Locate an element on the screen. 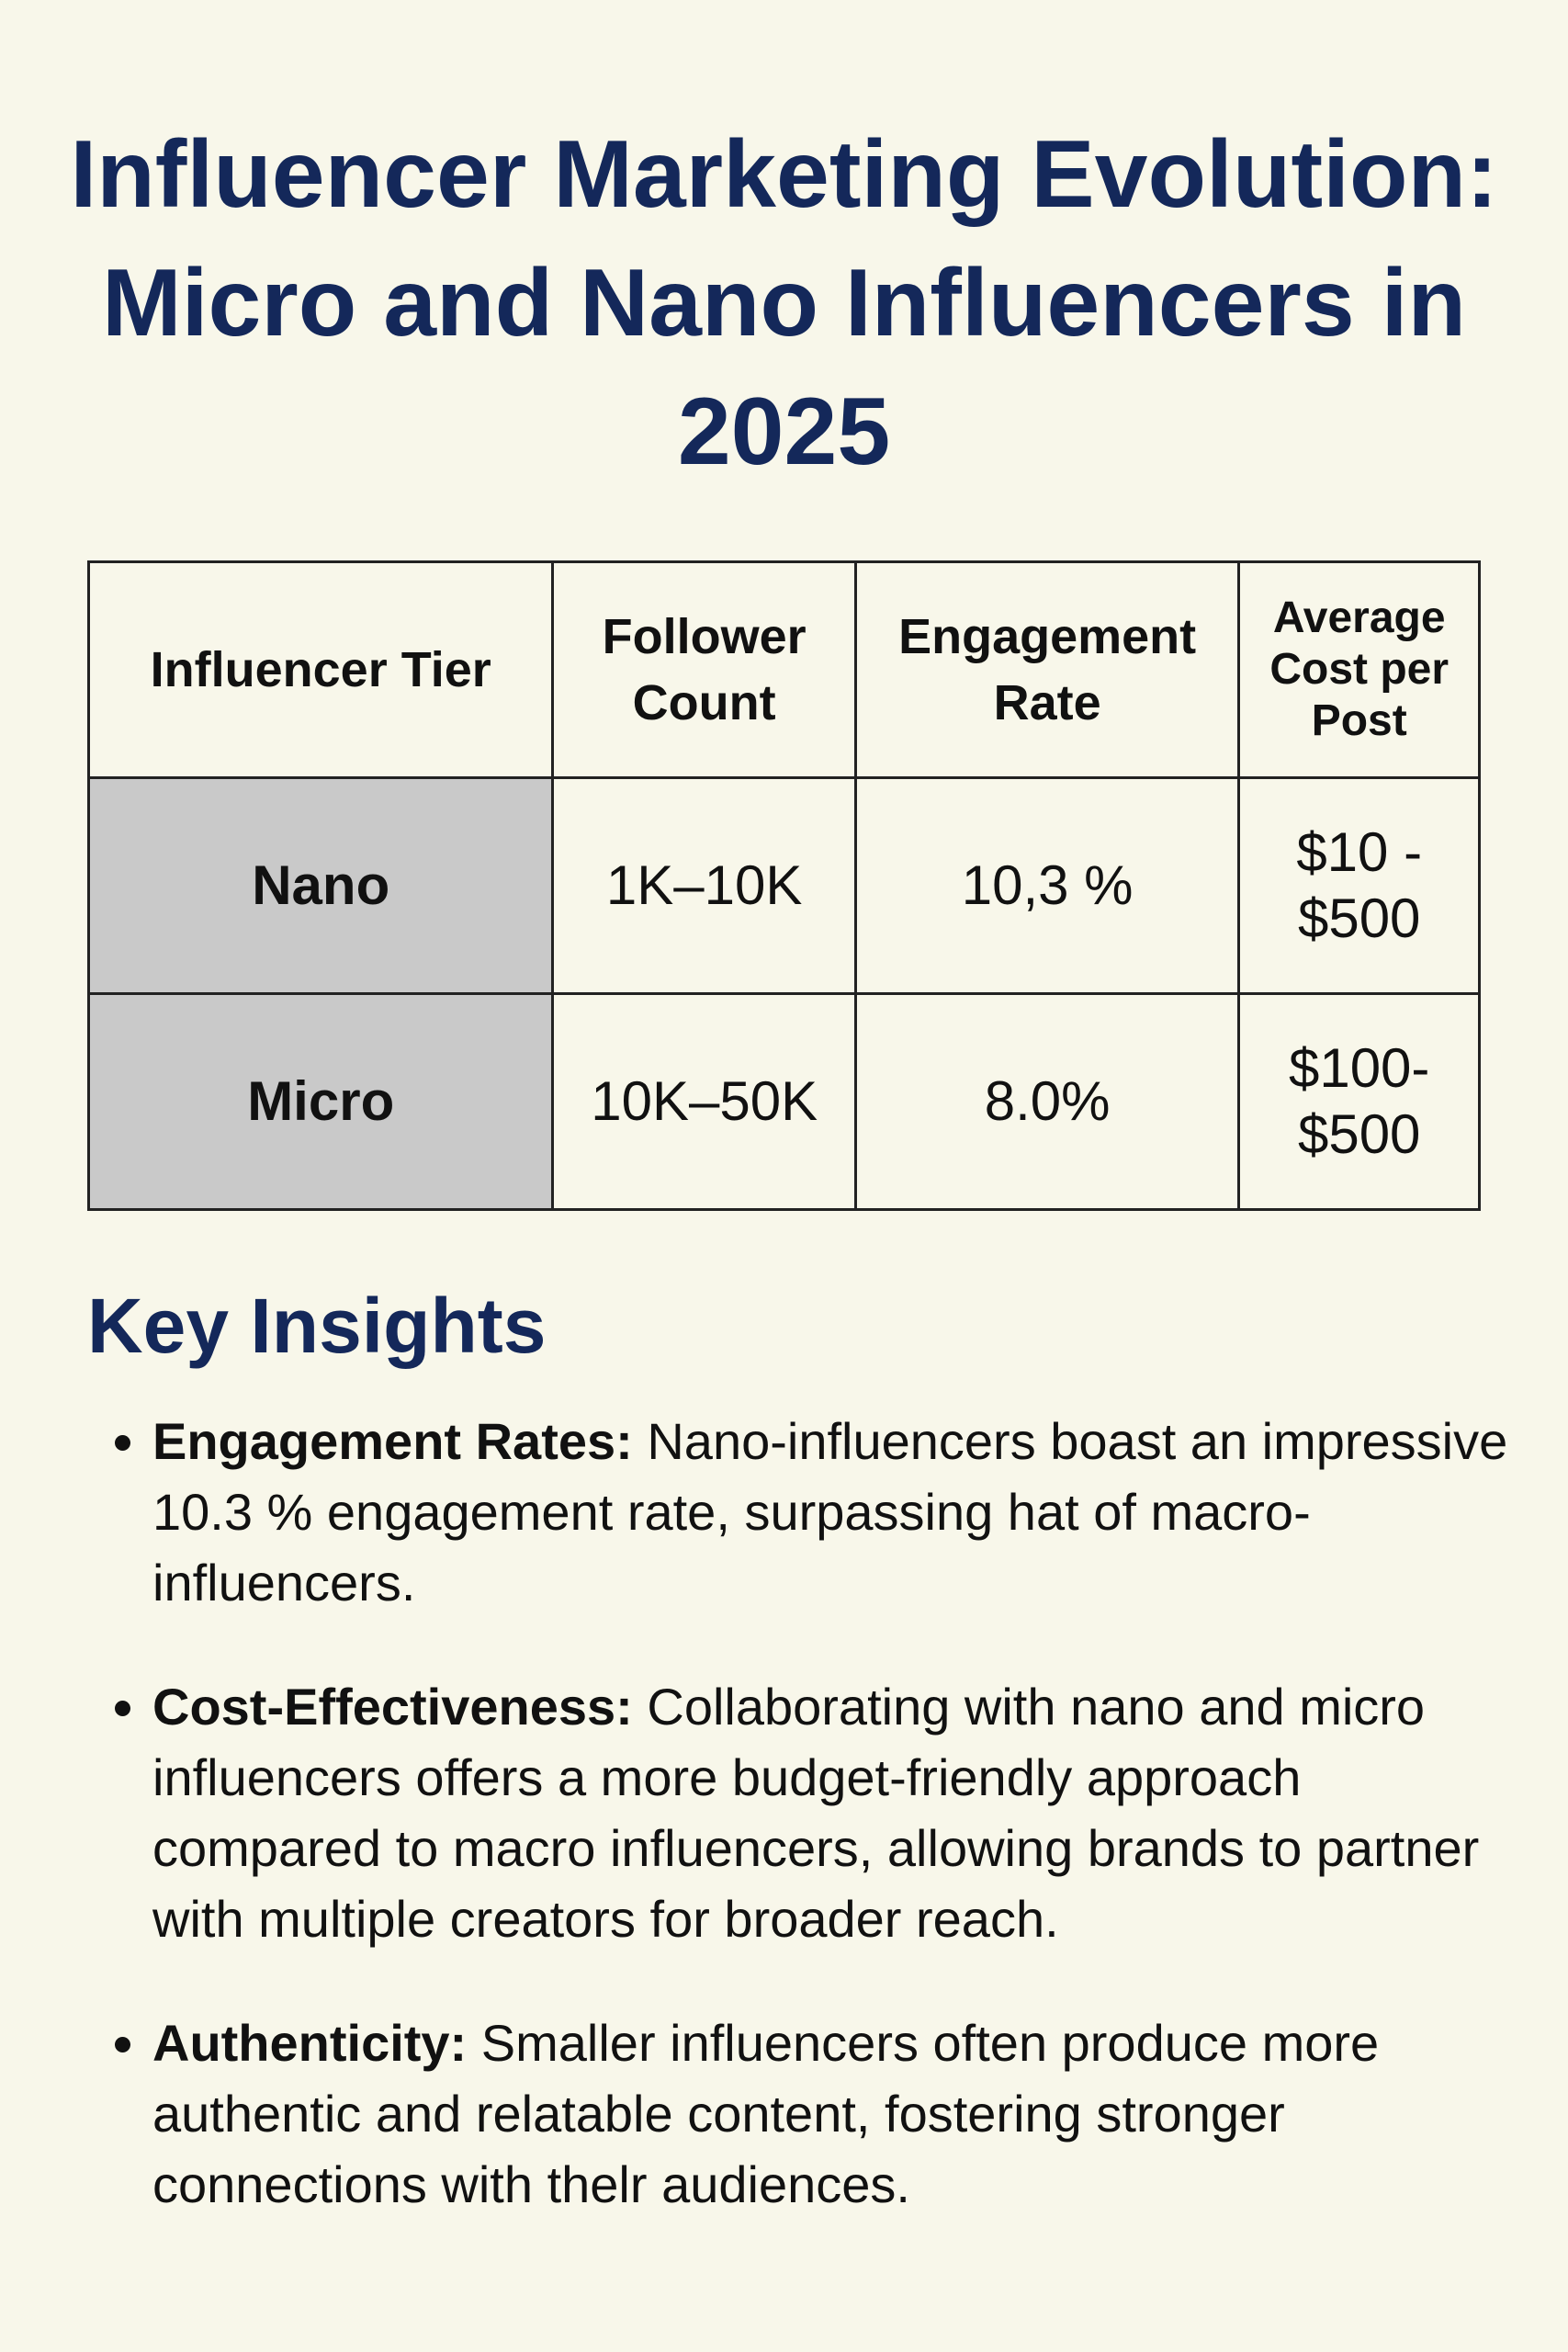 The width and height of the screenshot is (1568, 2352). cell: 10,3 % is located at coordinates (1047, 885).